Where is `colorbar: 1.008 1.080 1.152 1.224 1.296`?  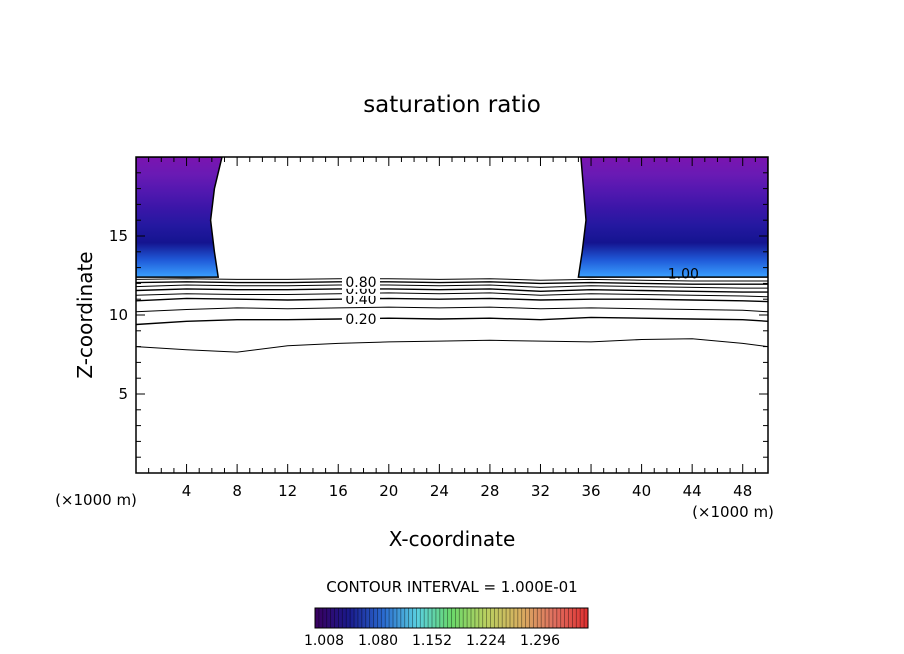
colorbar: 1.008 1.080 1.152 1.224 1.296 is located at coordinates (446, 628).